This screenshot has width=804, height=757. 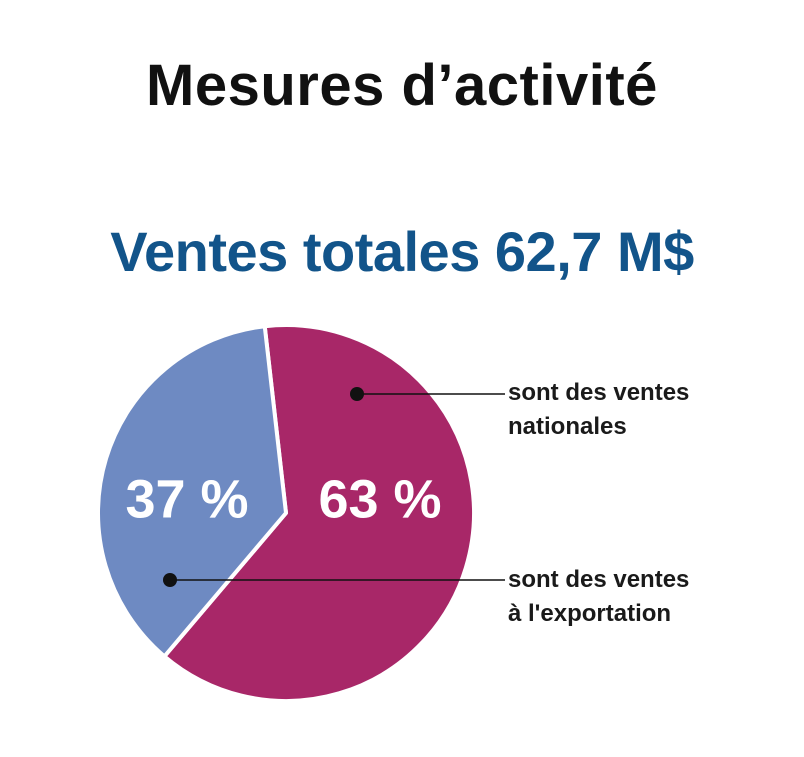 What do you see at coordinates (598, 597) in the screenshot?
I see `callout-export-label: sont des ventes à l'exportation` at bounding box center [598, 597].